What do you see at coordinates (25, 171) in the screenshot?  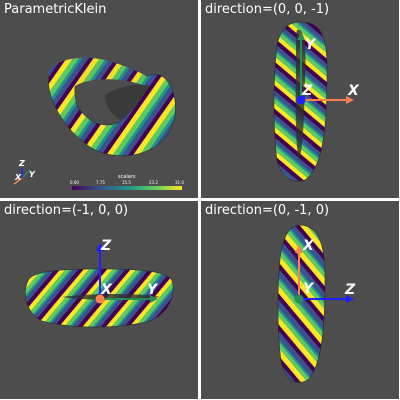 I see `orientation-axes-widget: Z X Y` at bounding box center [25, 171].